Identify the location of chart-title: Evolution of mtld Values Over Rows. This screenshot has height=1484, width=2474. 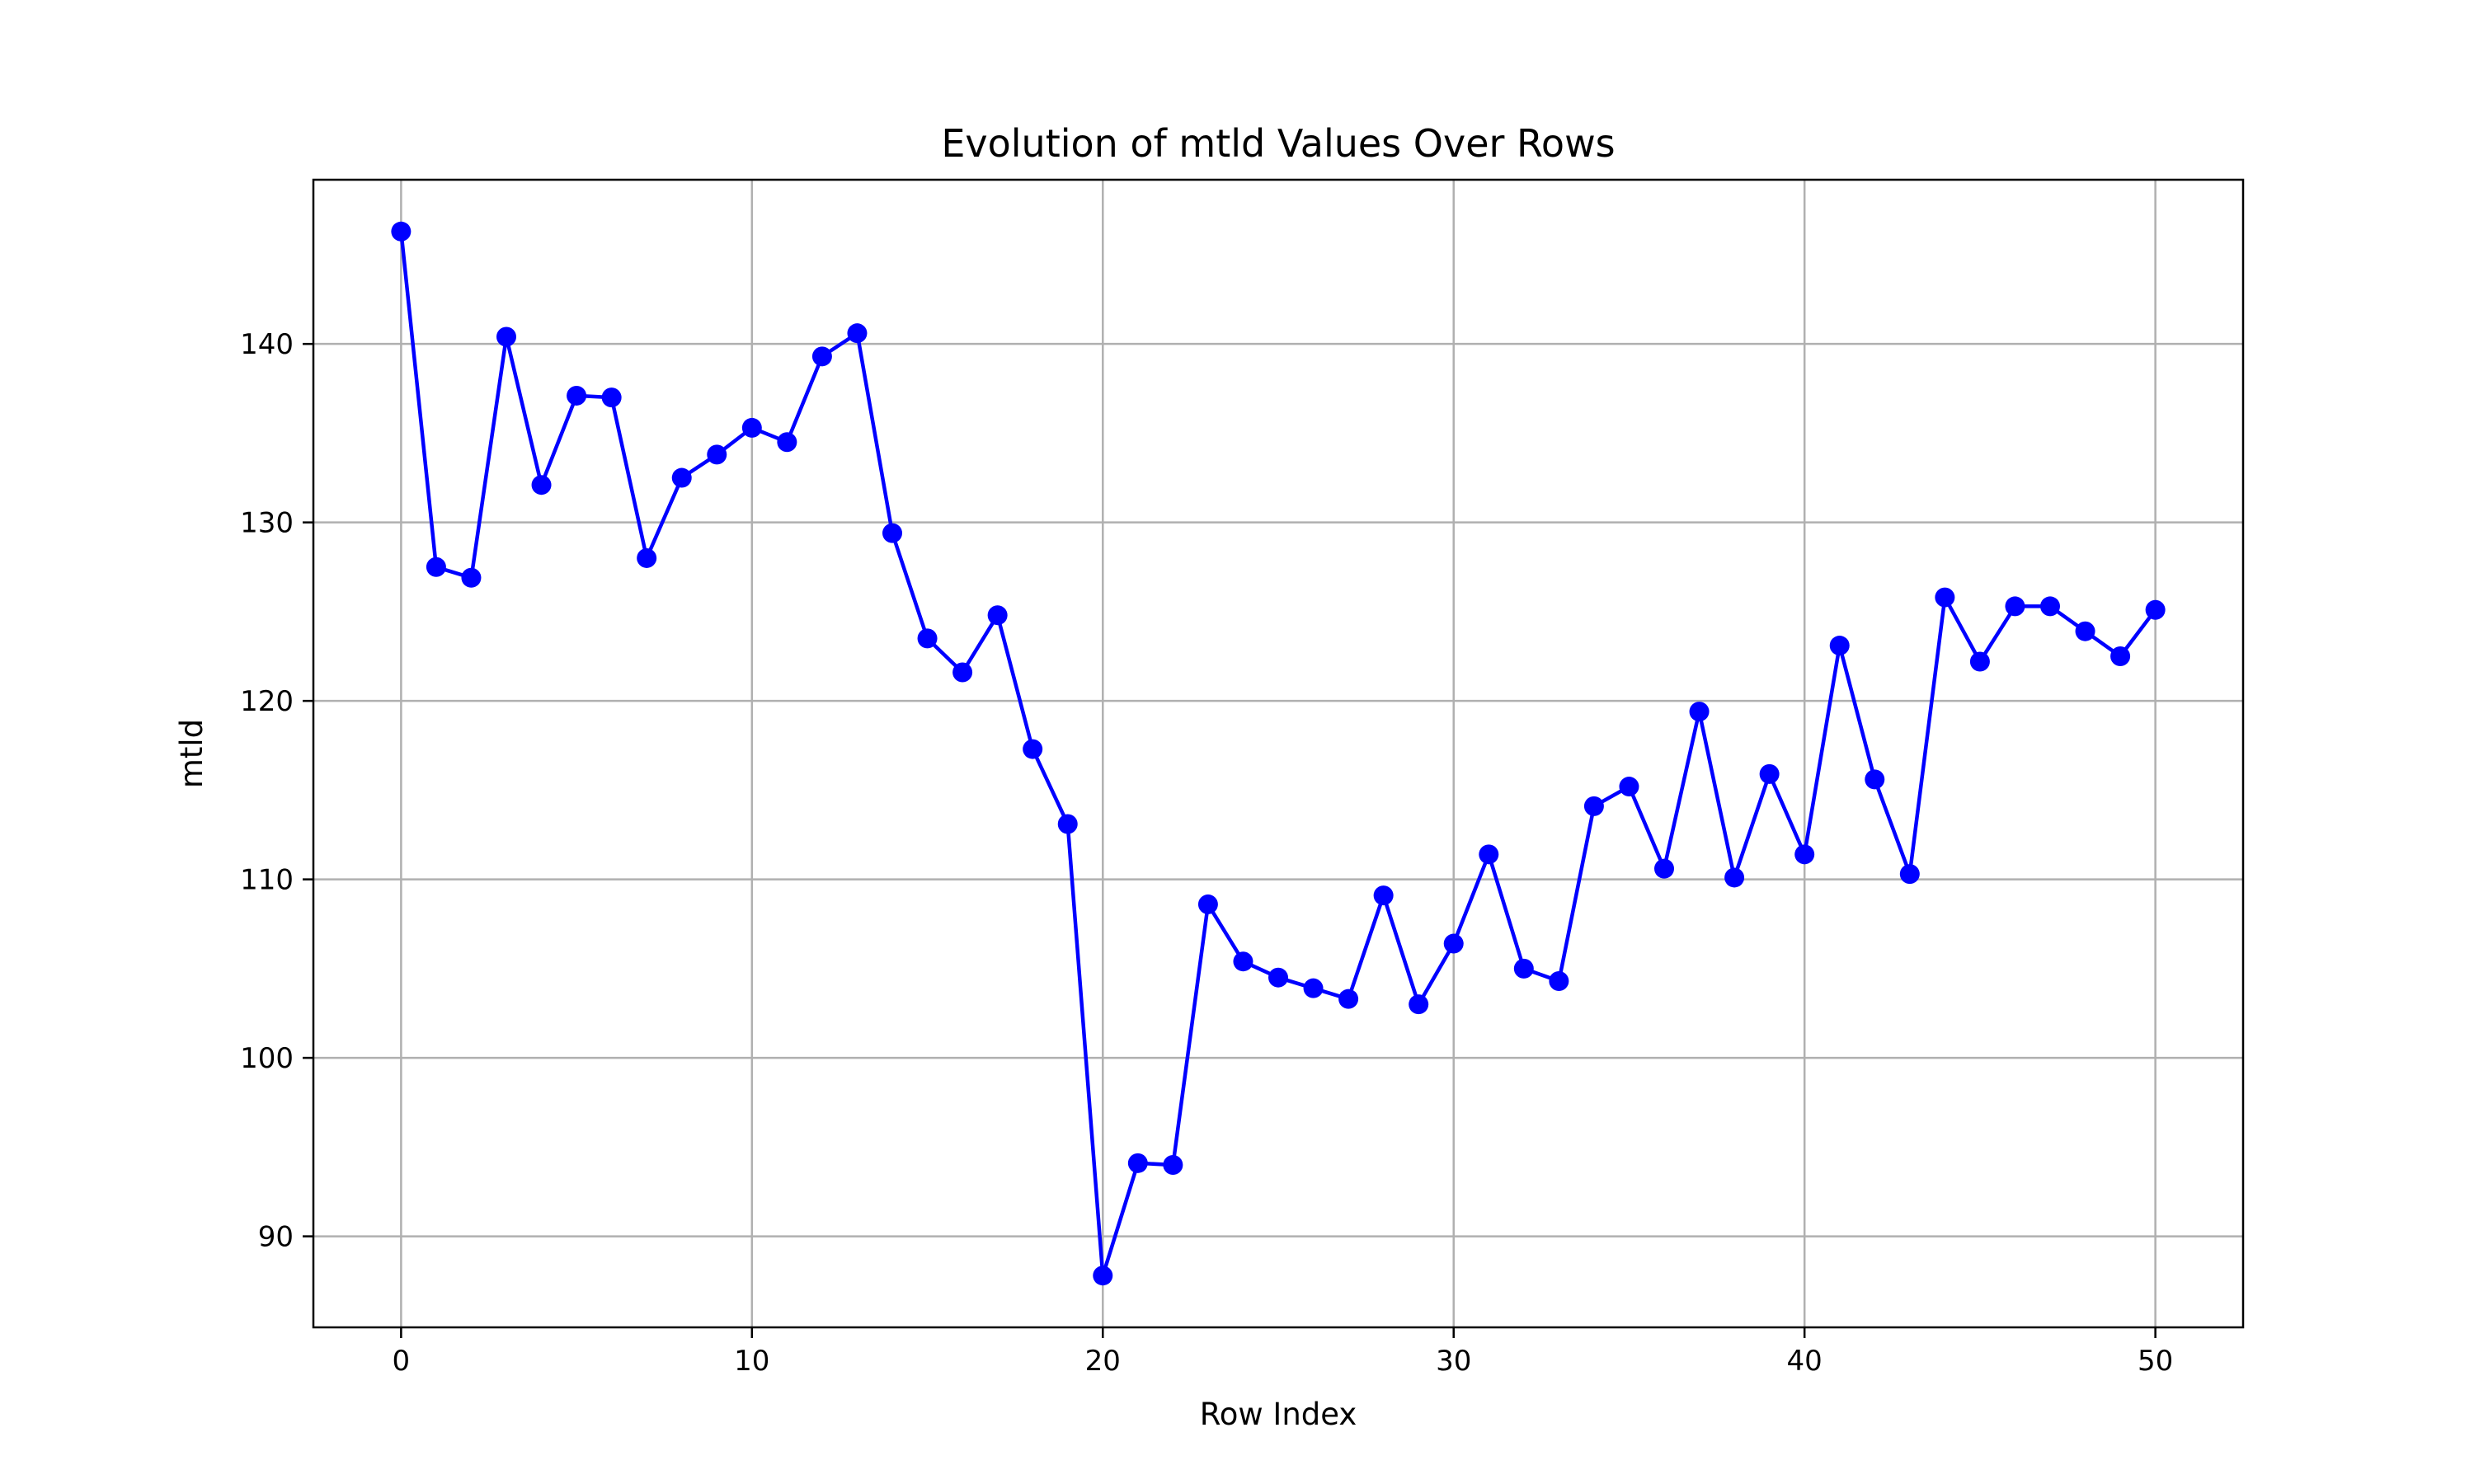
(1278, 143).